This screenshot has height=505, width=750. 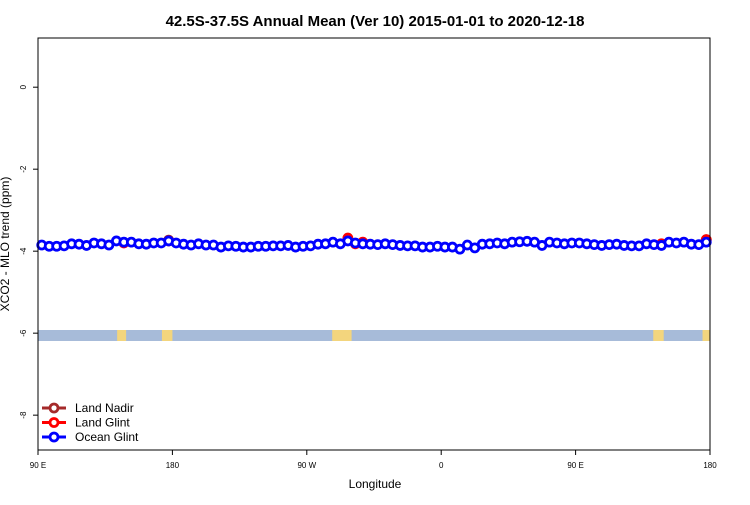 What do you see at coordinates (102, 423) in the screenshot?
I see `legend-label: Land Glint` at bounding box center [102, 423].